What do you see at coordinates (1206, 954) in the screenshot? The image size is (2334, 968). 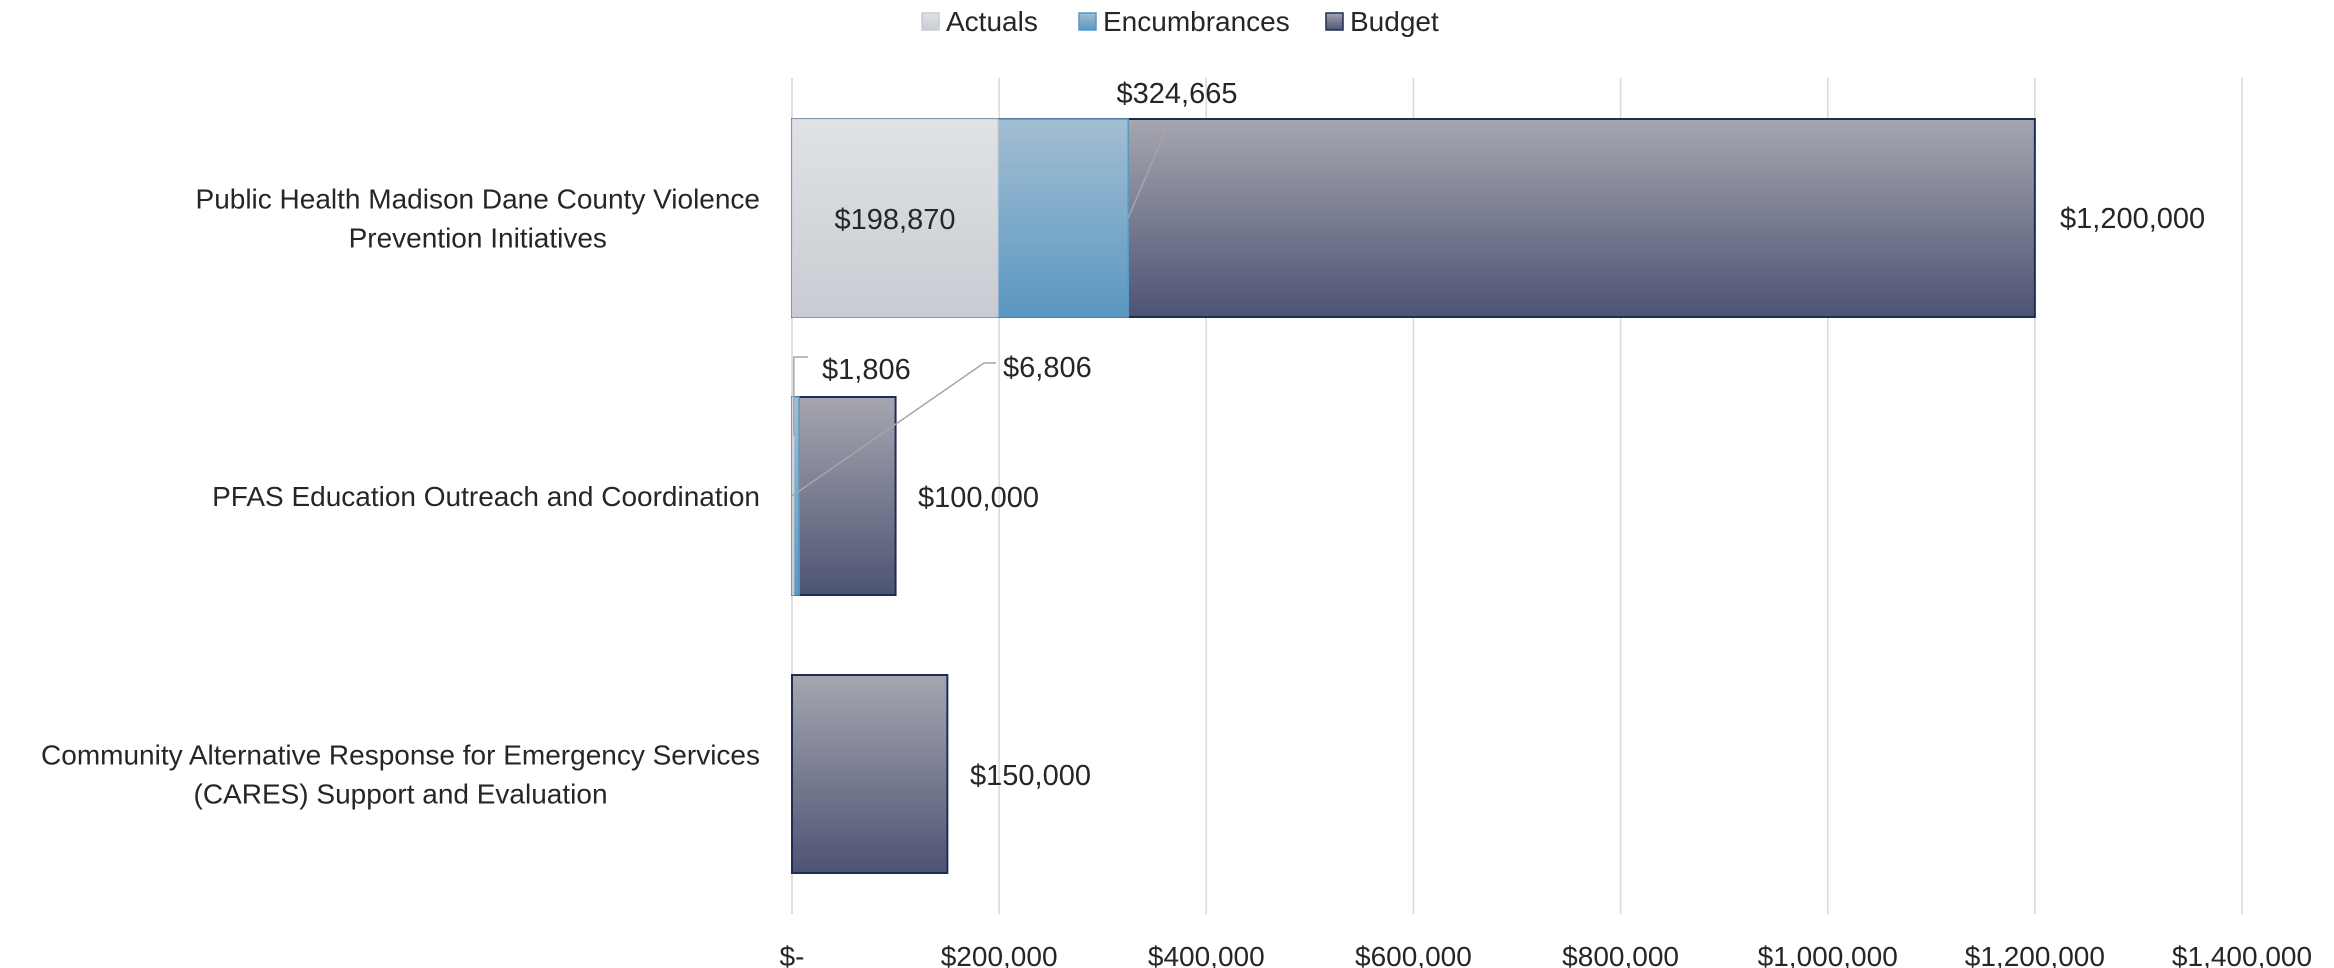 I see `x-tick-label: $400,000` at bounding box center [1206, 954].